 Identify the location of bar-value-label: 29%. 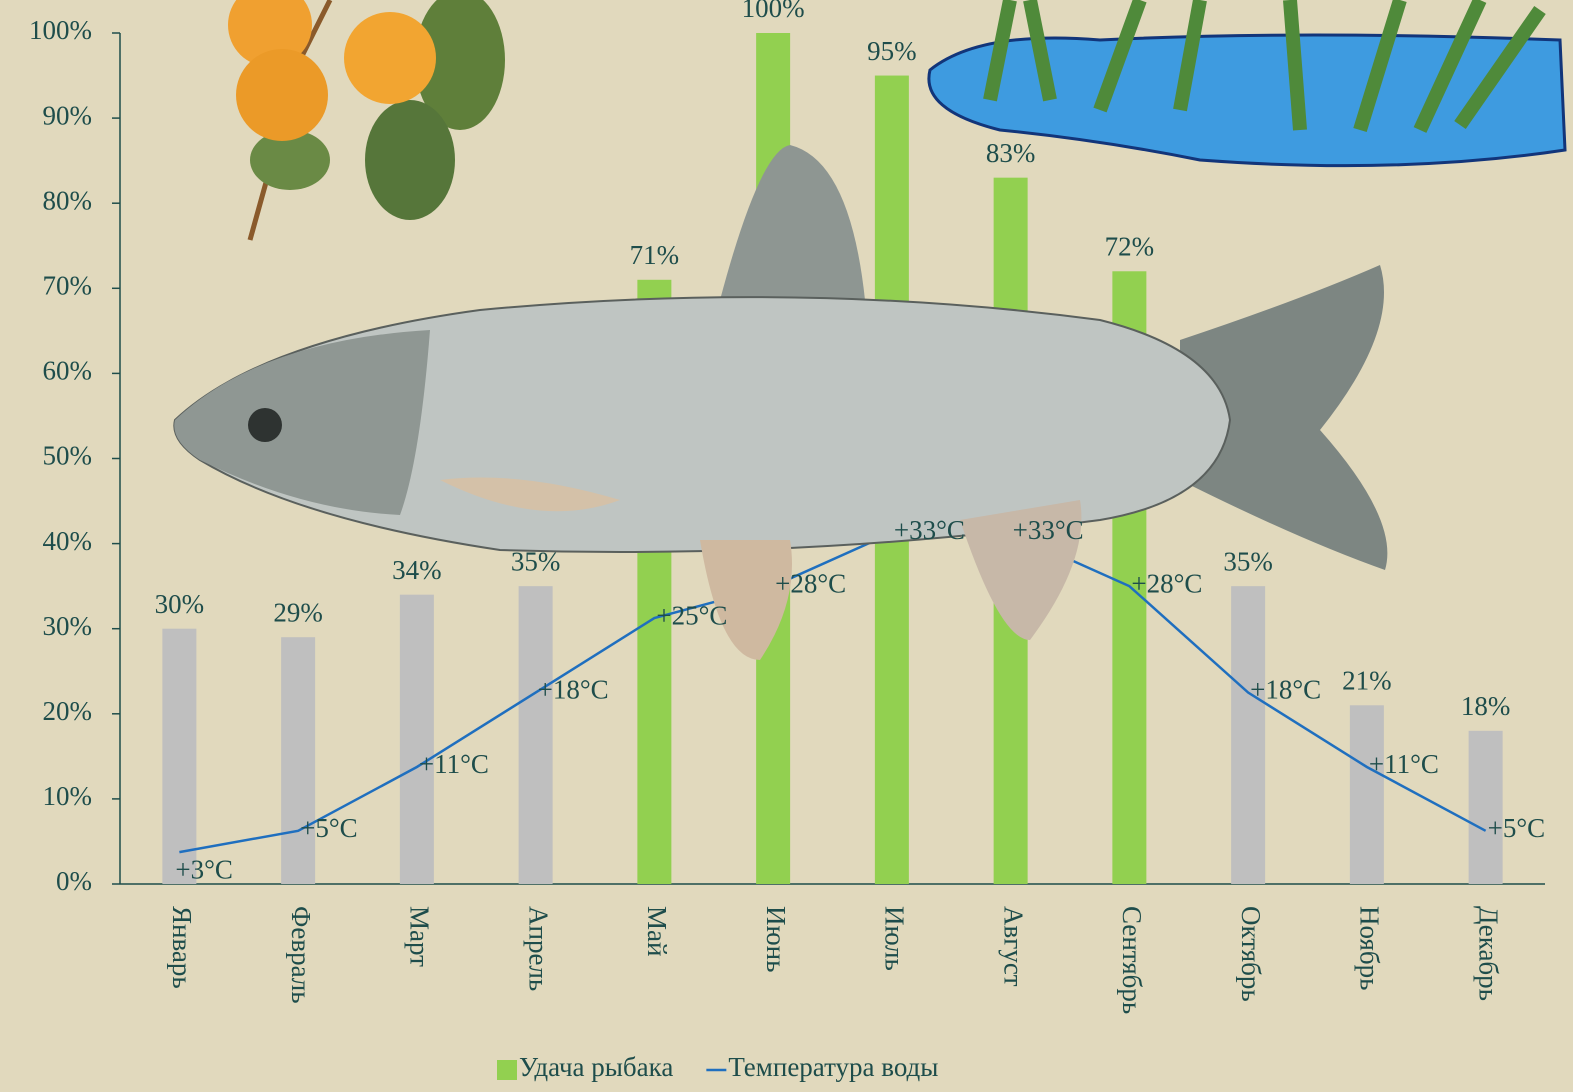
(298, 612).